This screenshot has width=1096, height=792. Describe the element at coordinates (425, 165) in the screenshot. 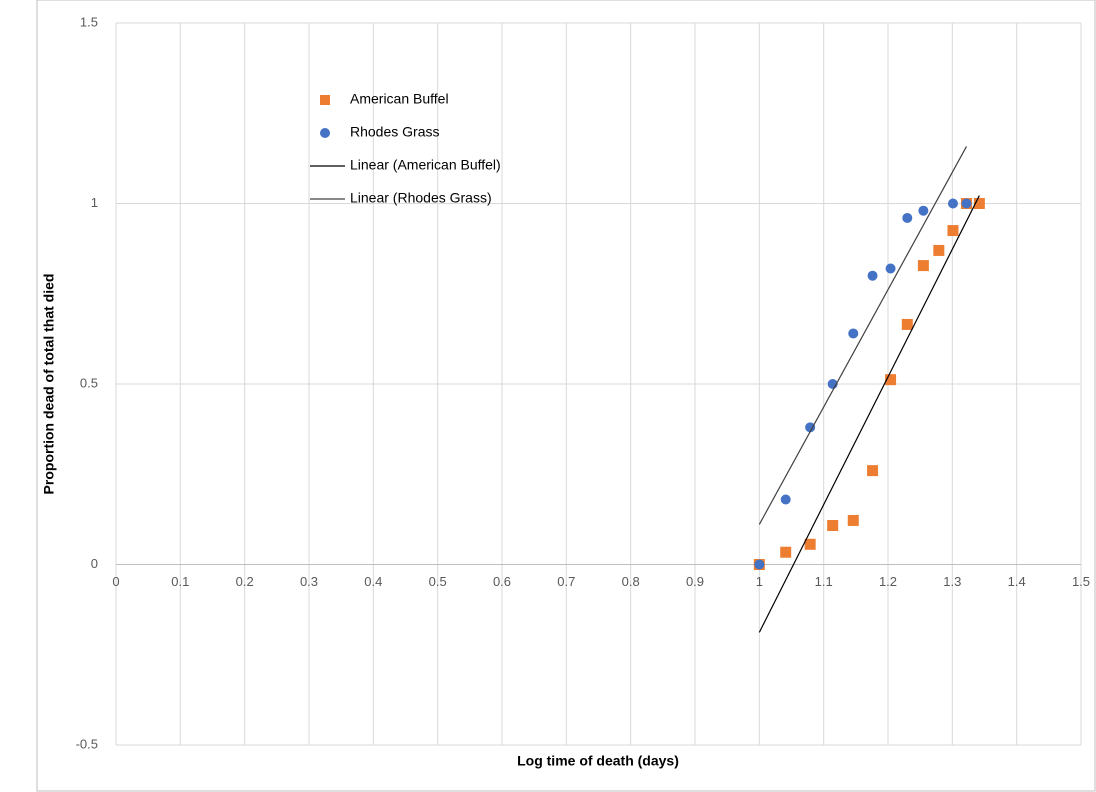

I see `legend-label: Linear (American Buffel)` at that location.